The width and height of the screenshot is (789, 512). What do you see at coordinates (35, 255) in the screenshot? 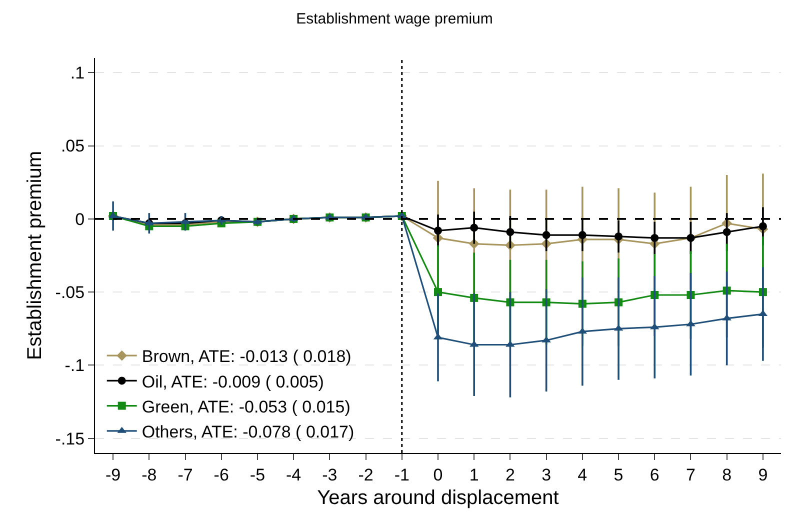
I see `y-axis-title: Establishment premium` at bounding box center [35, 255].